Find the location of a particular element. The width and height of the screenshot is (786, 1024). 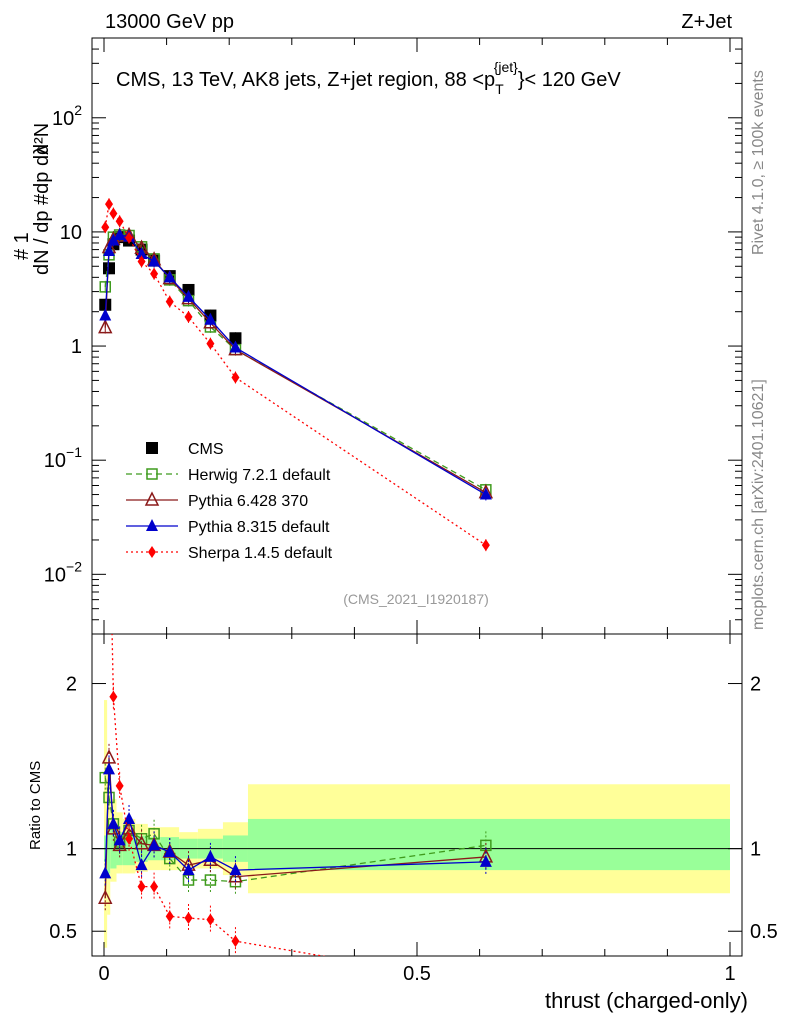

series-line-pythia-8-315-default is located at coordinates (295, 365).